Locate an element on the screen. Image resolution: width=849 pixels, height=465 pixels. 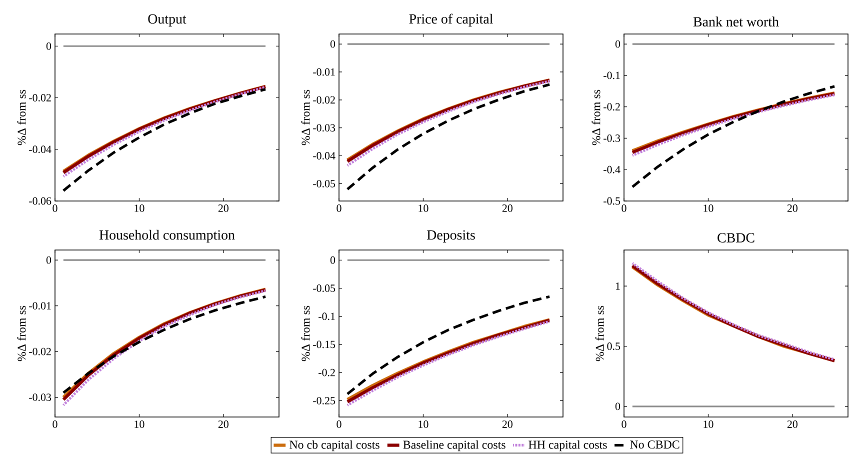
legend-label: No cb capital costs is located at coordinates (335, 446).